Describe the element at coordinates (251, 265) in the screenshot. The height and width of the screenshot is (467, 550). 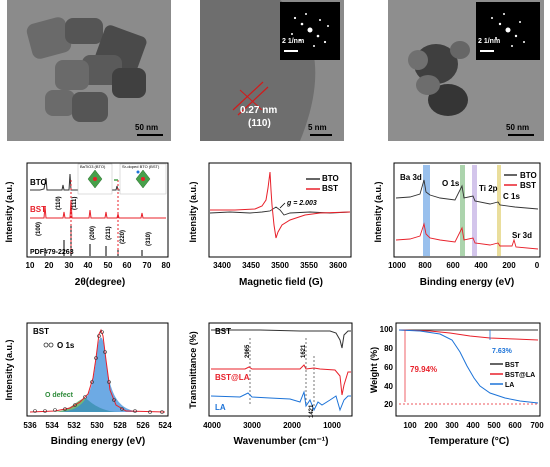
I see `epr-tick: 3450` at that location.